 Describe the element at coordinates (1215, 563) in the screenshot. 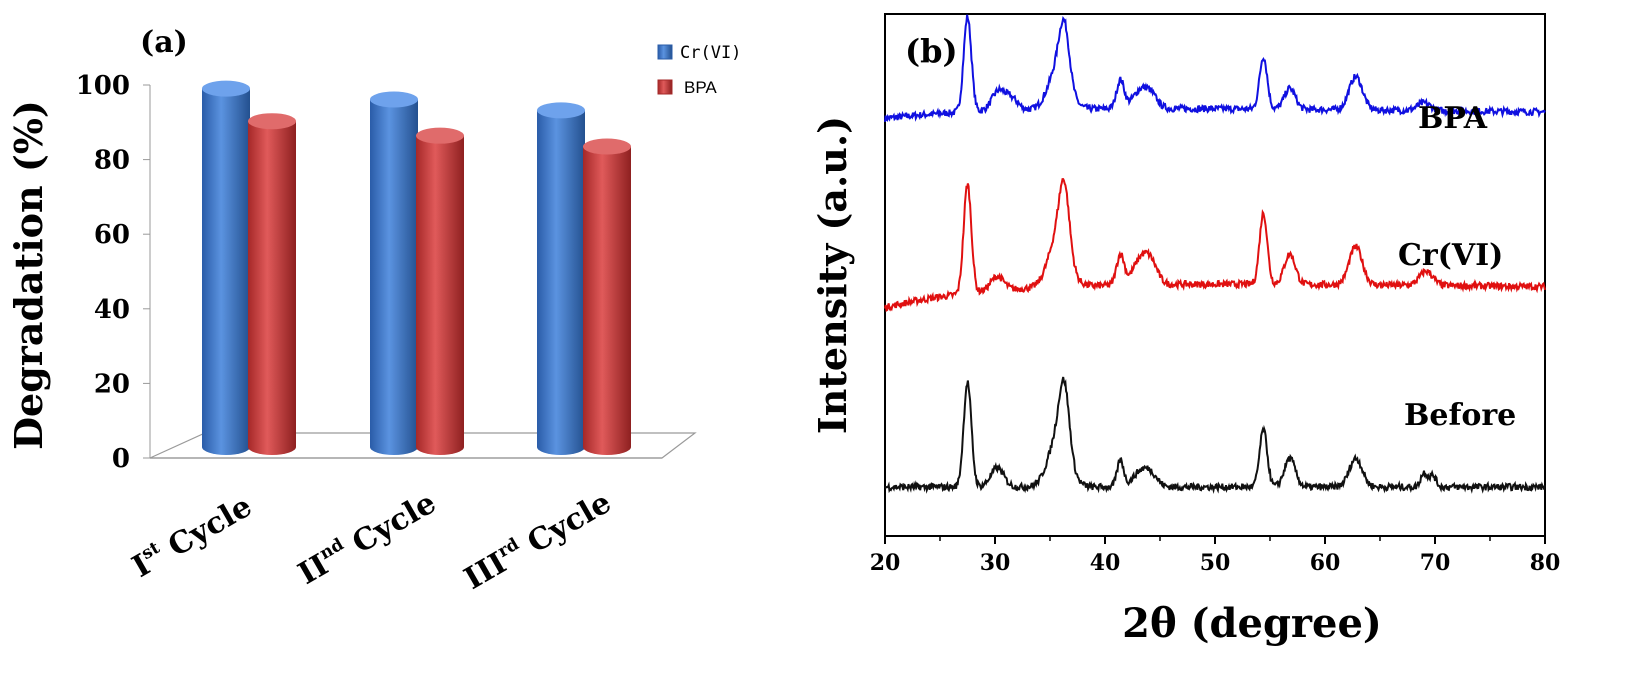

I see `panel-b-x-tick-label: 50` at that location.